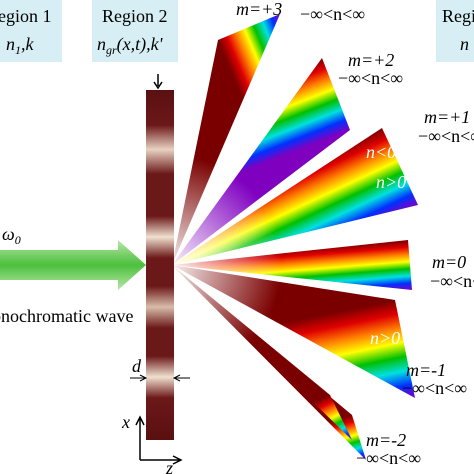 The height and width of the screenshot is (474, 474). I want to click on order-m: m=+1, so click(447, 117).